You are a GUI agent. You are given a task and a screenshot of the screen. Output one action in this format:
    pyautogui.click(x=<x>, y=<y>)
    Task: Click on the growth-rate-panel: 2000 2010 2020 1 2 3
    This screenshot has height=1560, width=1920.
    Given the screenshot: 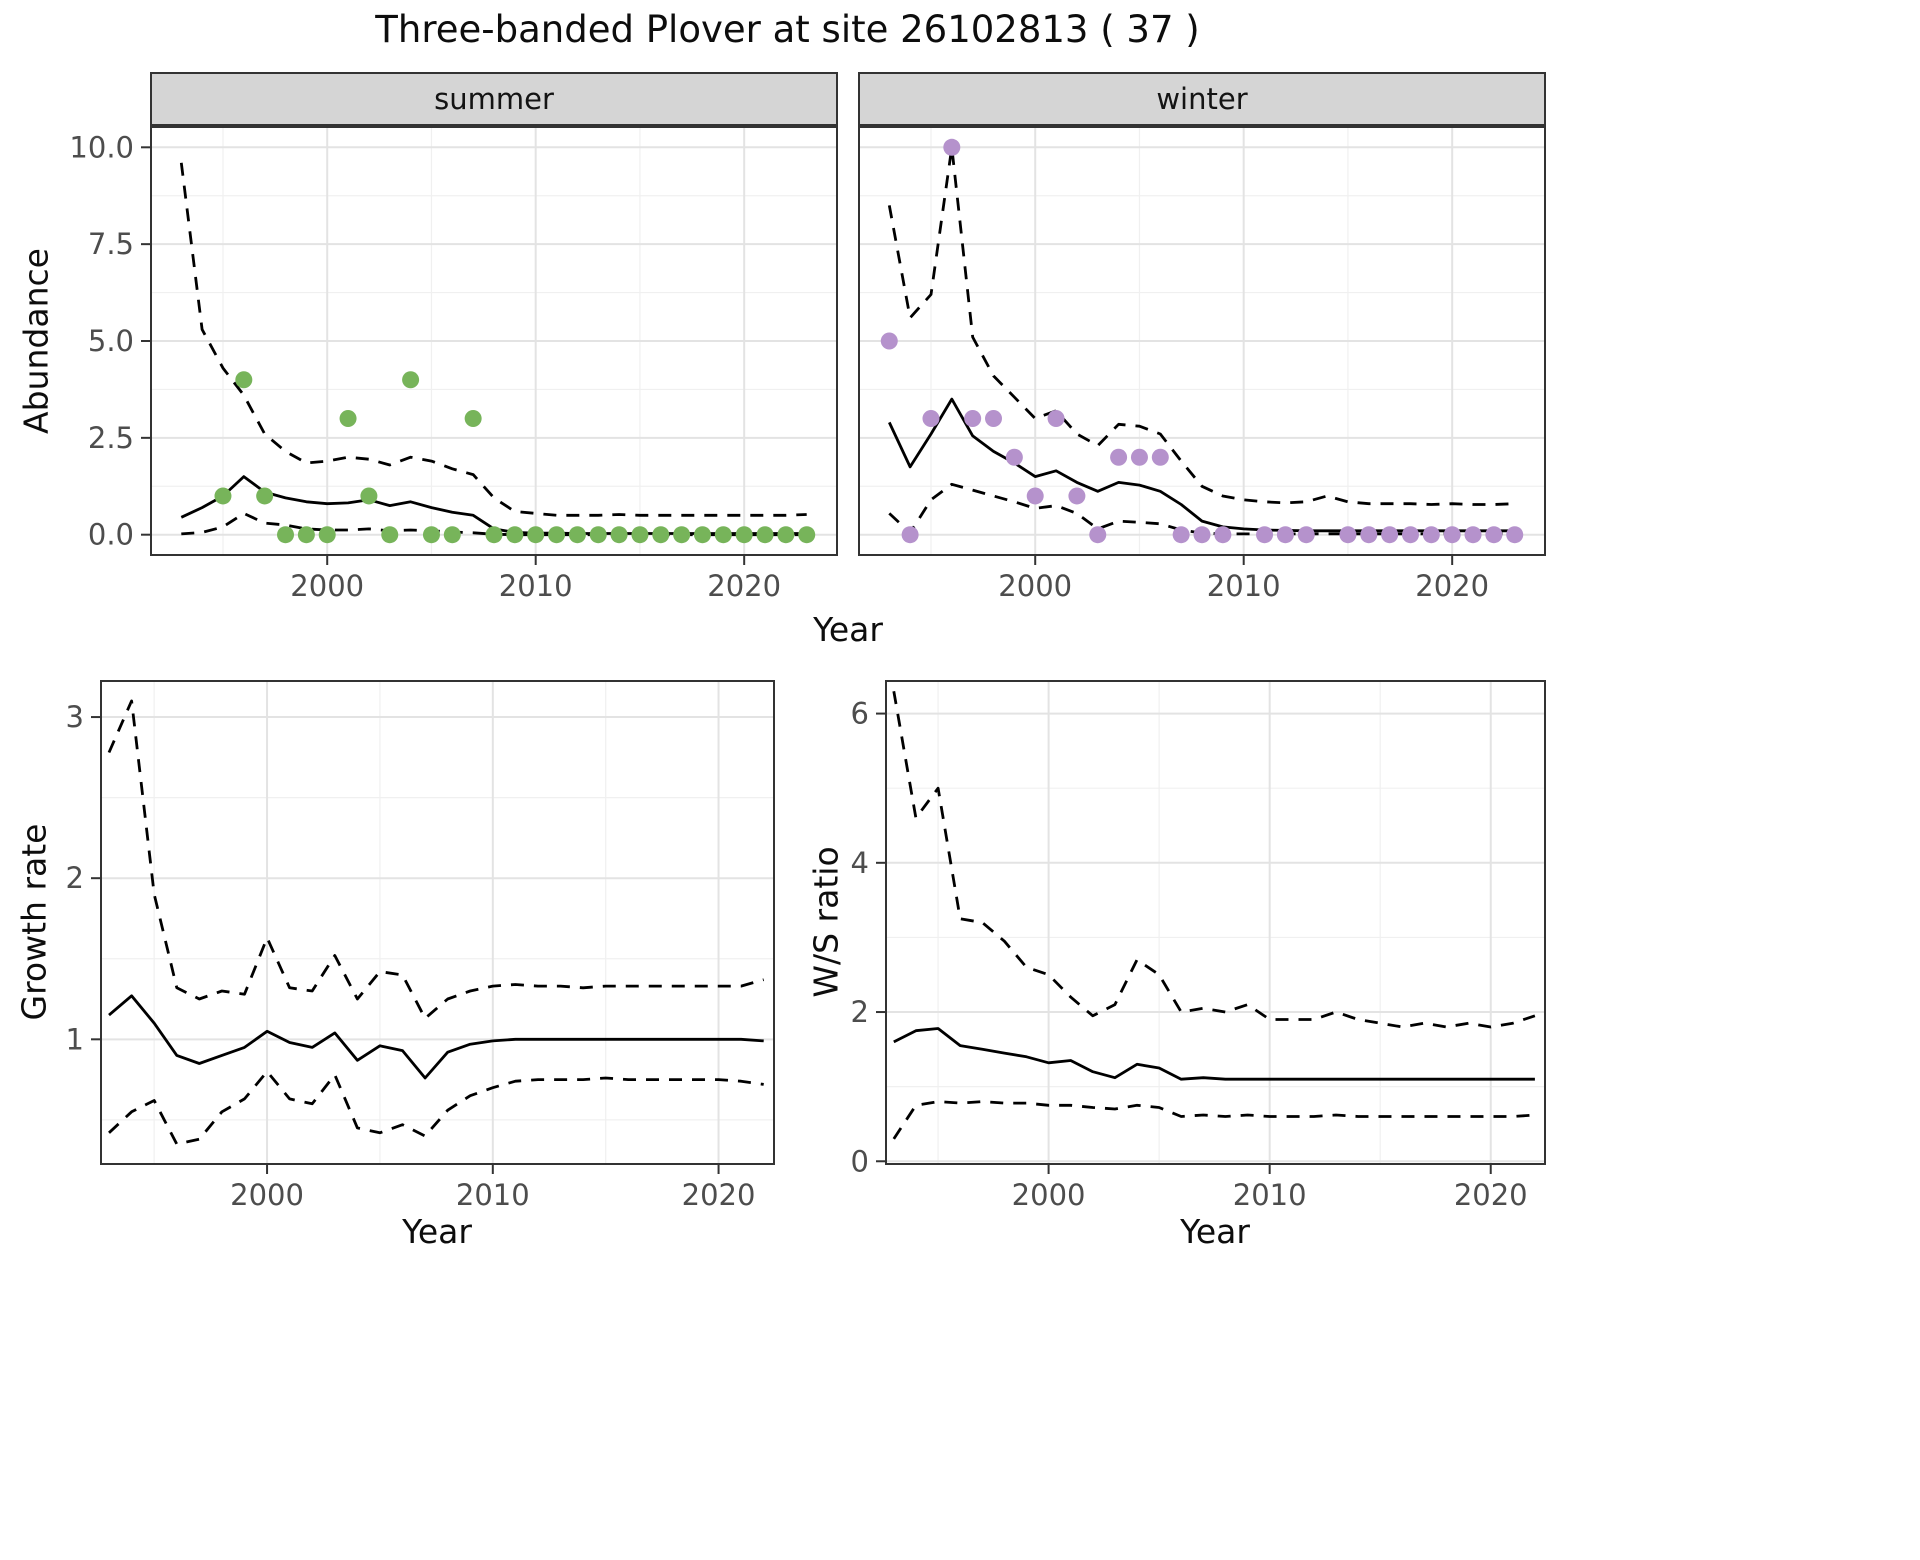 What is the action you would take?
    pyautogui.click(x=420, y=946)
    